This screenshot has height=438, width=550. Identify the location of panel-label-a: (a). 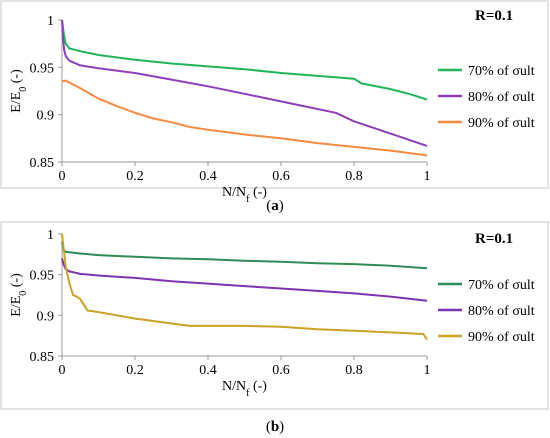
(275, 206).